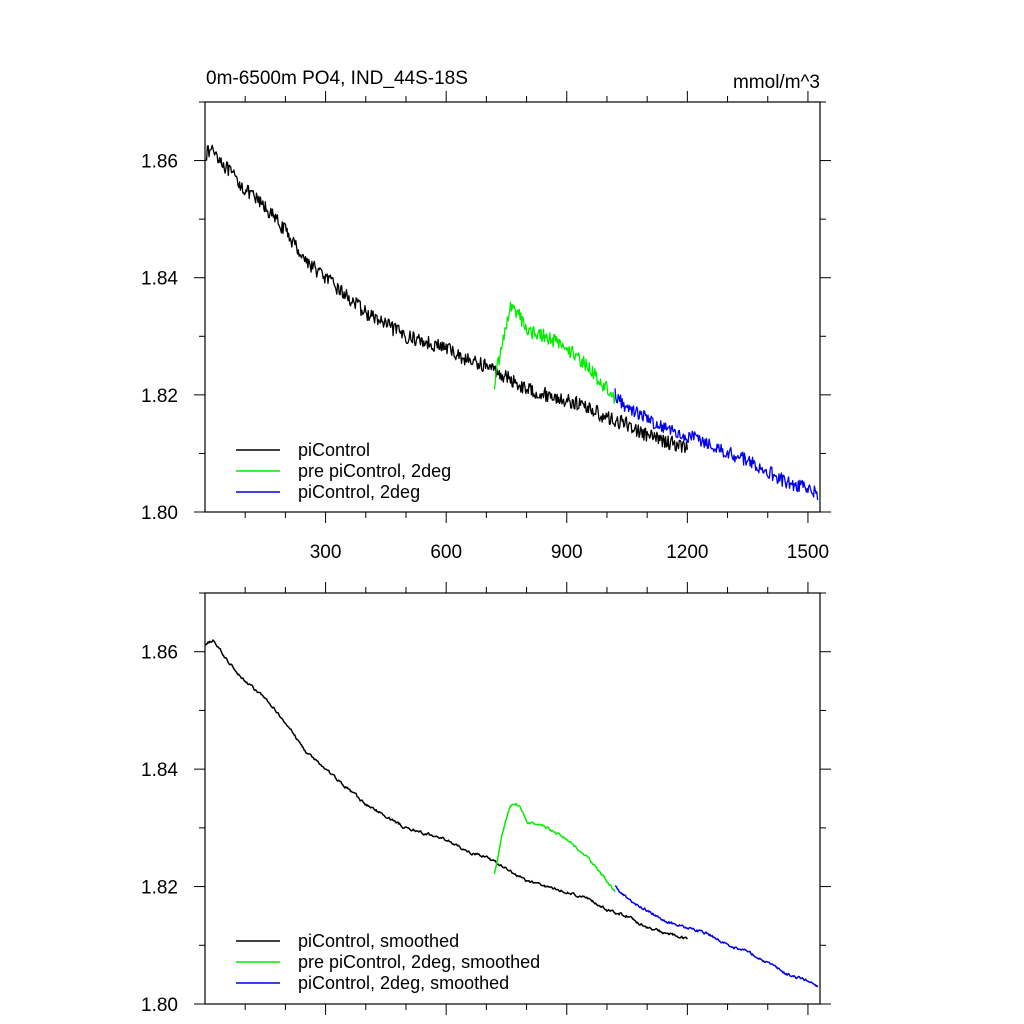 This screenshot has width=1024, height=1024. I want to click on x-tick-label: 1200, so click(687, 552).